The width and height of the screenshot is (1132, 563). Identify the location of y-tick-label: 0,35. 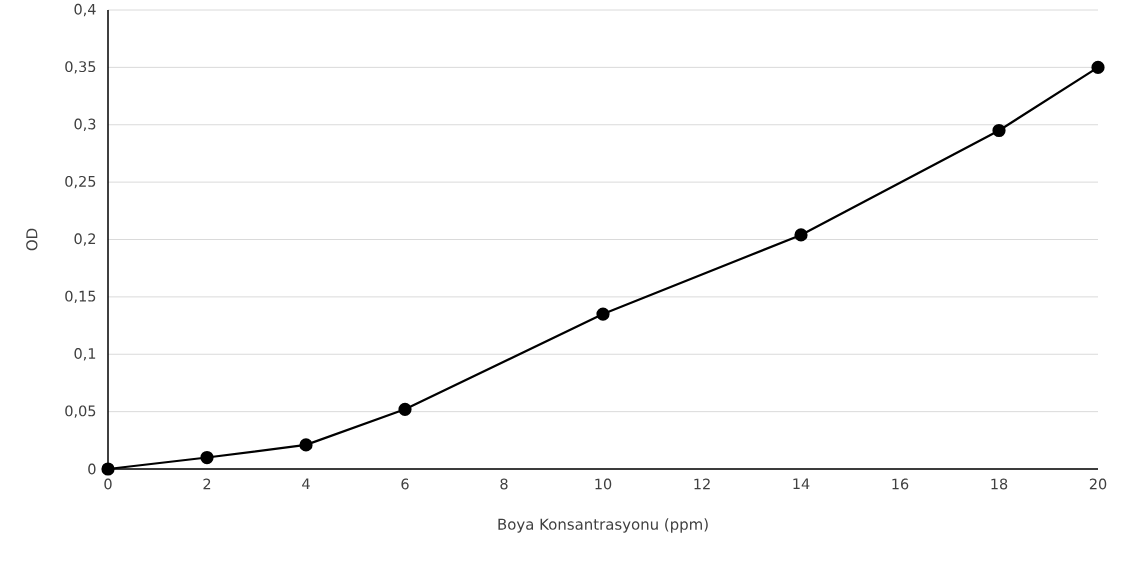
(80, 67).